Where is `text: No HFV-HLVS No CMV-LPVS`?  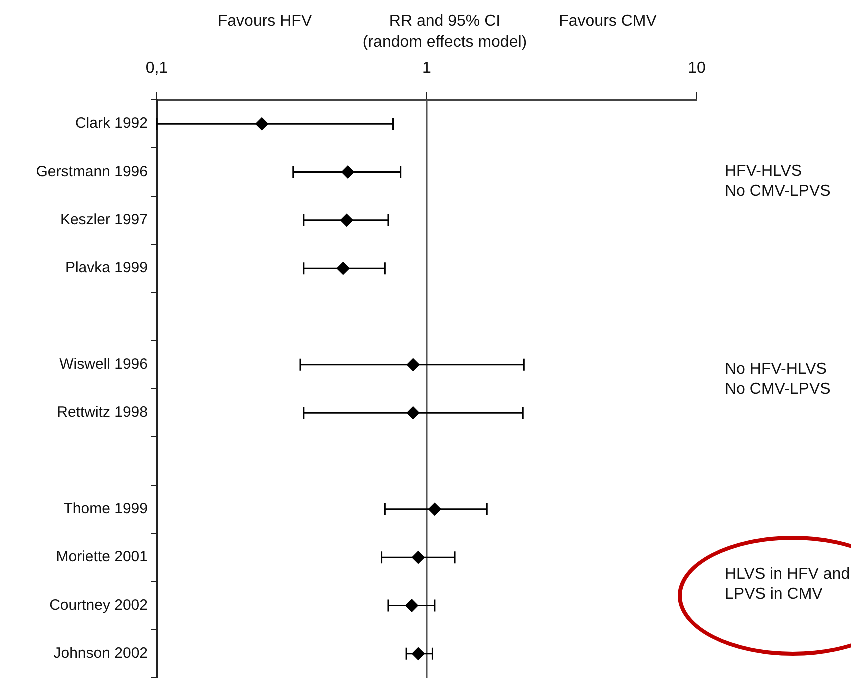
text: No HFV-HLVS No CMV-LPVS is located at coordinates (778, 380).